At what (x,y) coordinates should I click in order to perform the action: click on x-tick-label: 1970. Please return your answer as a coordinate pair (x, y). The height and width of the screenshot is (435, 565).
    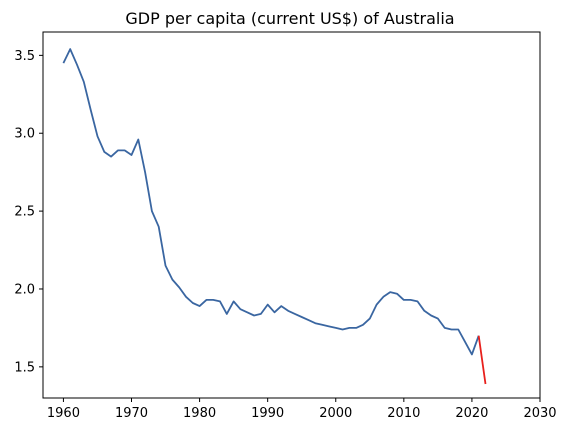
    Looking at the image, I should click on (131, 413).